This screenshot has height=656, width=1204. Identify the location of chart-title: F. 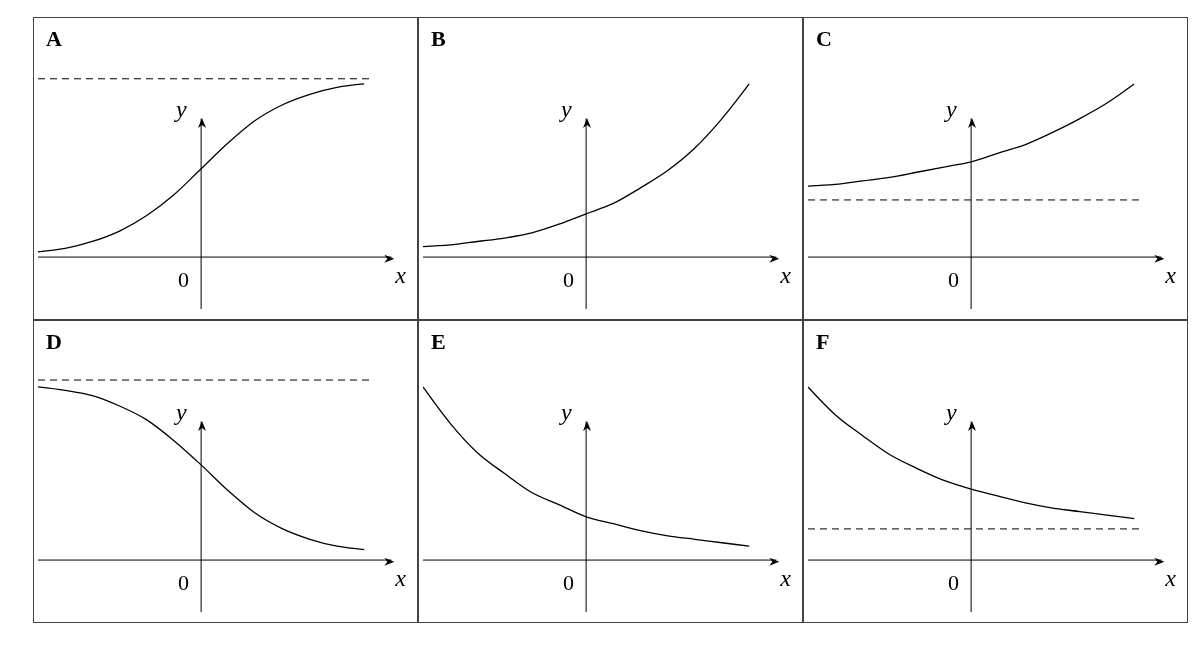
(823, 342).